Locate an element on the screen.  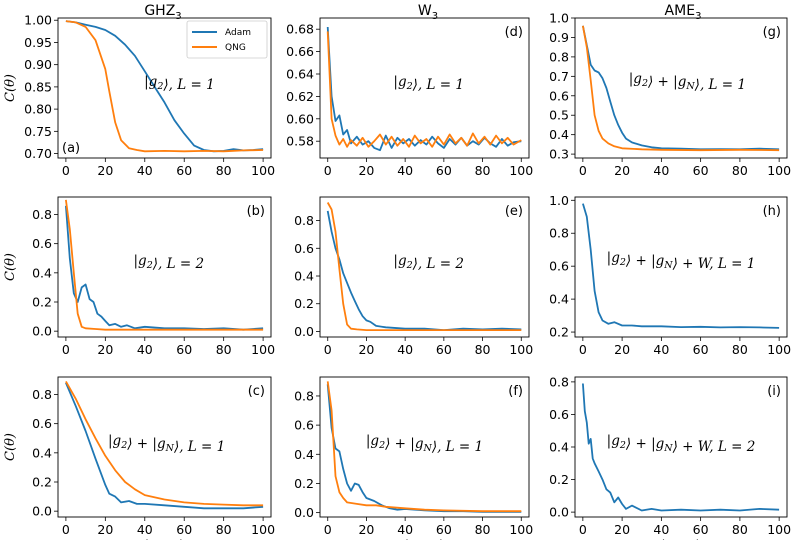
panel-tag: (h) is located at coordinates (772, 211).